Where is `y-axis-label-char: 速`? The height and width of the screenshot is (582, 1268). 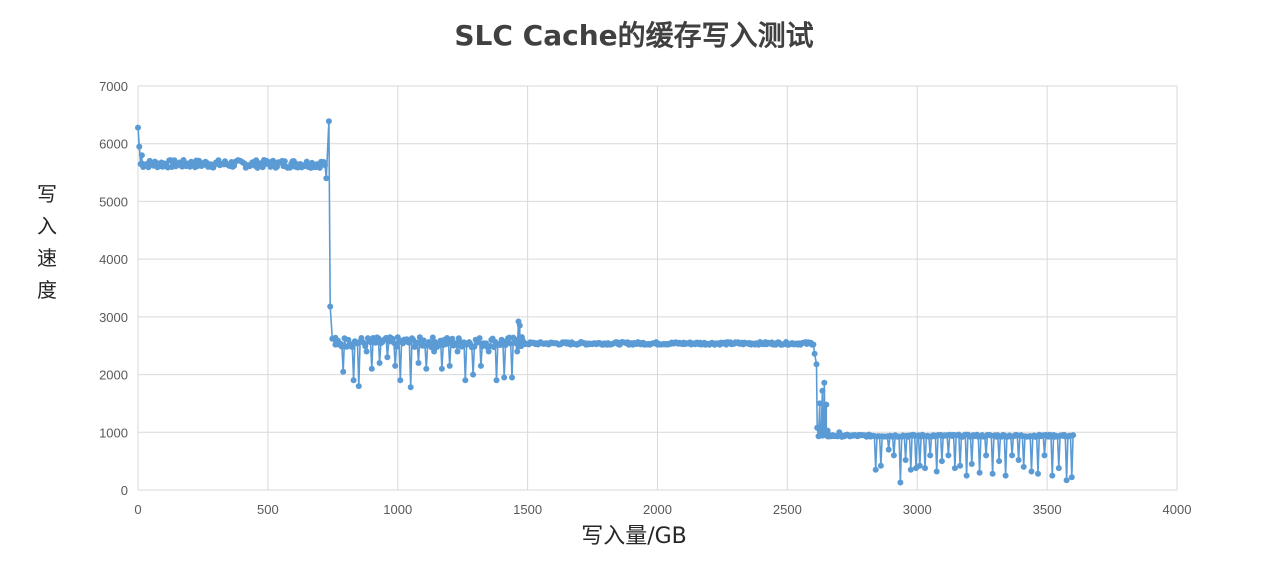
y-axis-label-char: 速 is located at coordinates (47, 258).